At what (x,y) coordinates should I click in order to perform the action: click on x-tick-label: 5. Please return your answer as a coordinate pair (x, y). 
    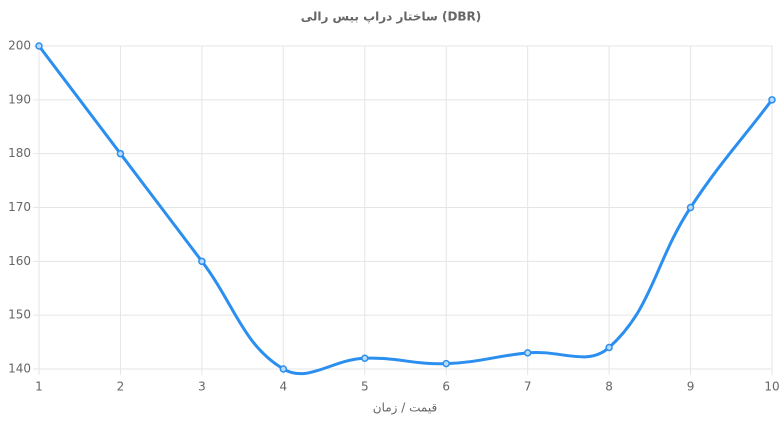
    Looking at the image, I should click on (365, 387).